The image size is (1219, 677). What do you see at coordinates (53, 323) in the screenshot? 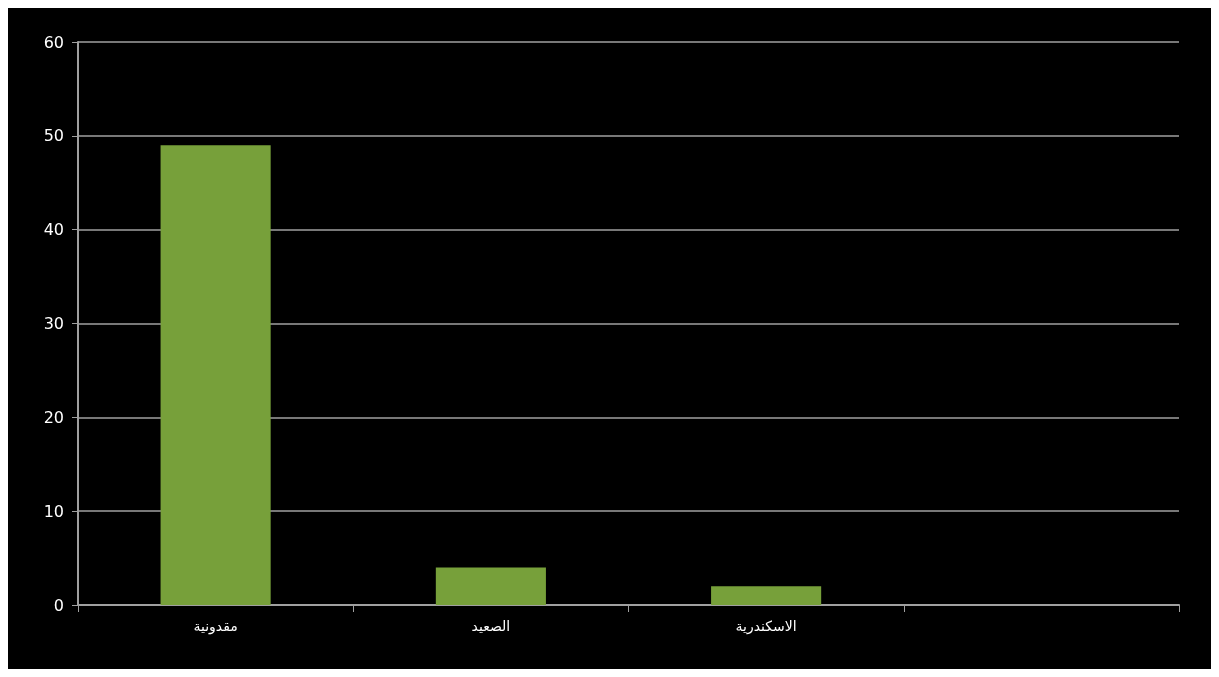
I see `y-tick-label: 30` at bounding box center [53, 323].